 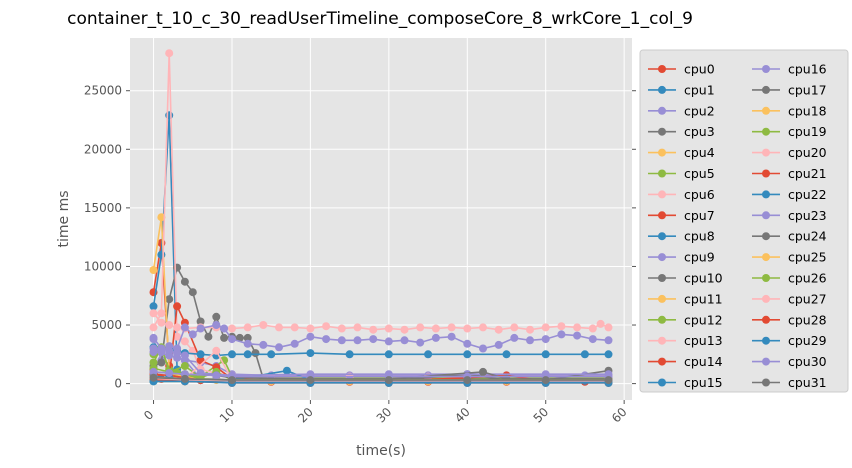 I want to click on y-tick-label: 5000, so click(x=106, y=325).